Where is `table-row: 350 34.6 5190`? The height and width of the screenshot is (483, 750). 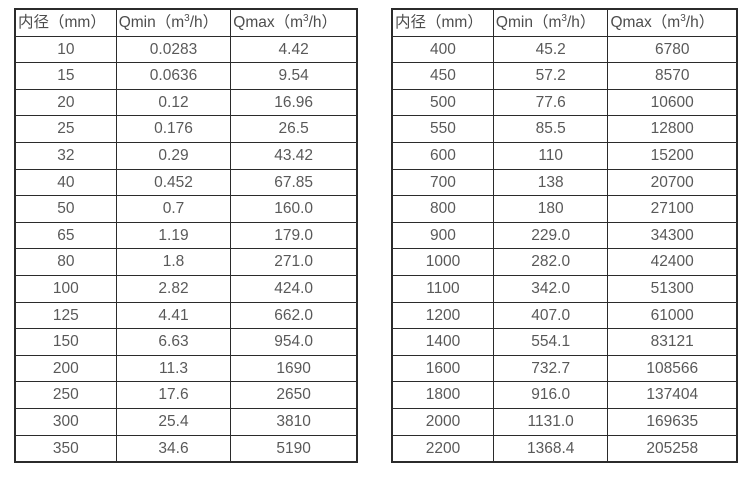 table-row: 350 34.6 5190 is located at coordinates (186, 448).